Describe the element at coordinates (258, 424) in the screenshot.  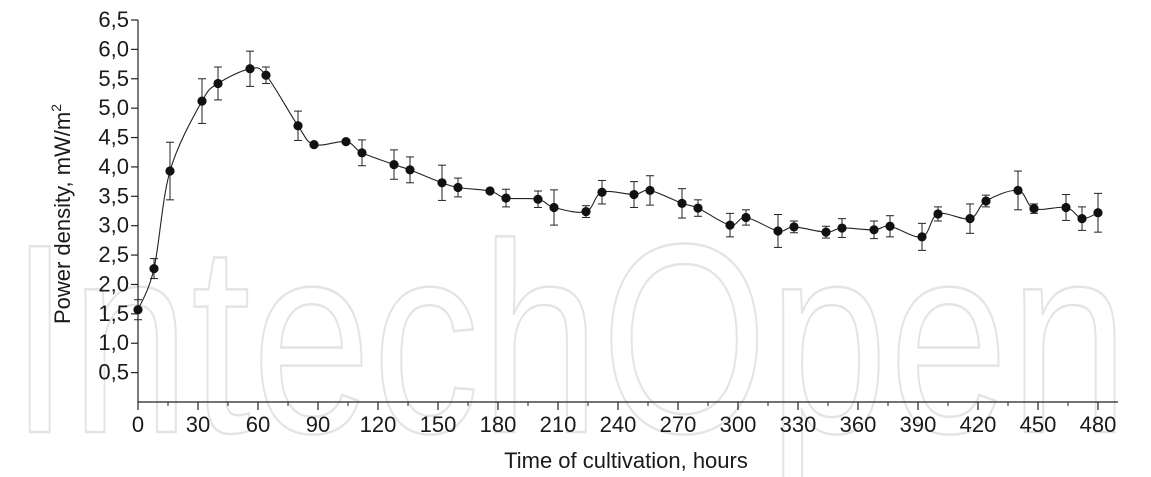
I see `x-tick-label: 60` at that location.